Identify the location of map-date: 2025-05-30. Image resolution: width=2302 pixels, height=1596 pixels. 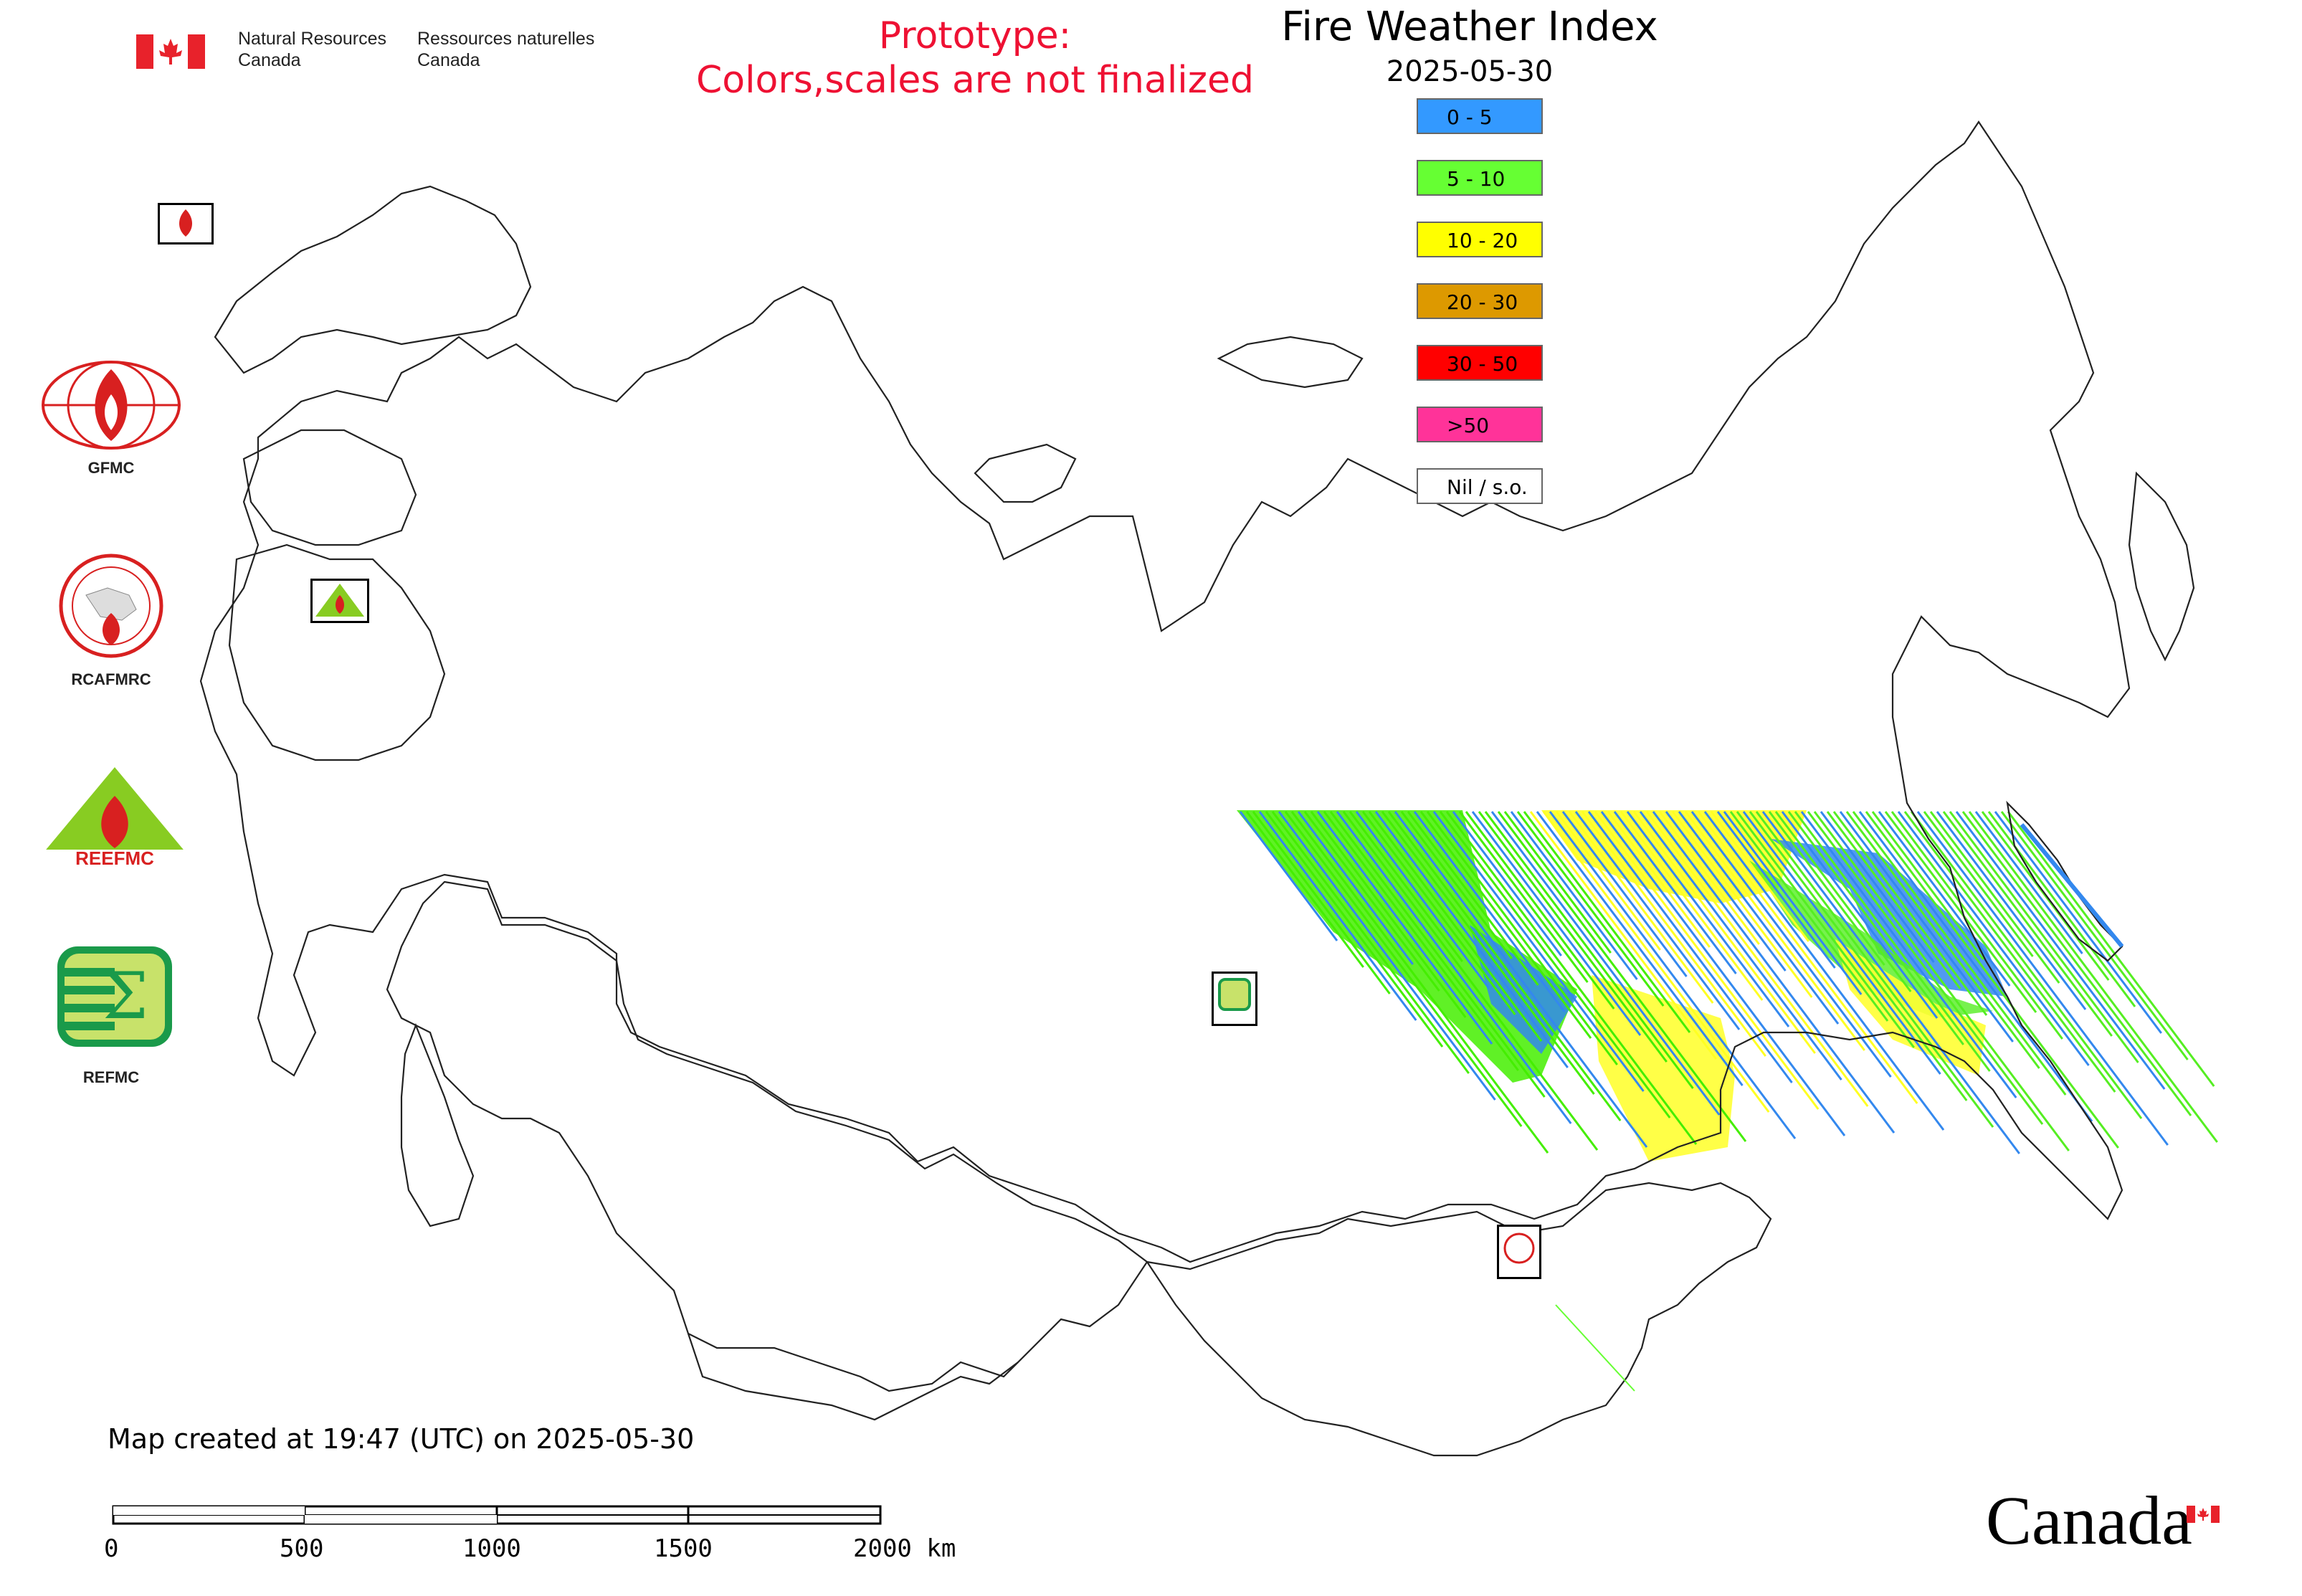
(1470, 71).